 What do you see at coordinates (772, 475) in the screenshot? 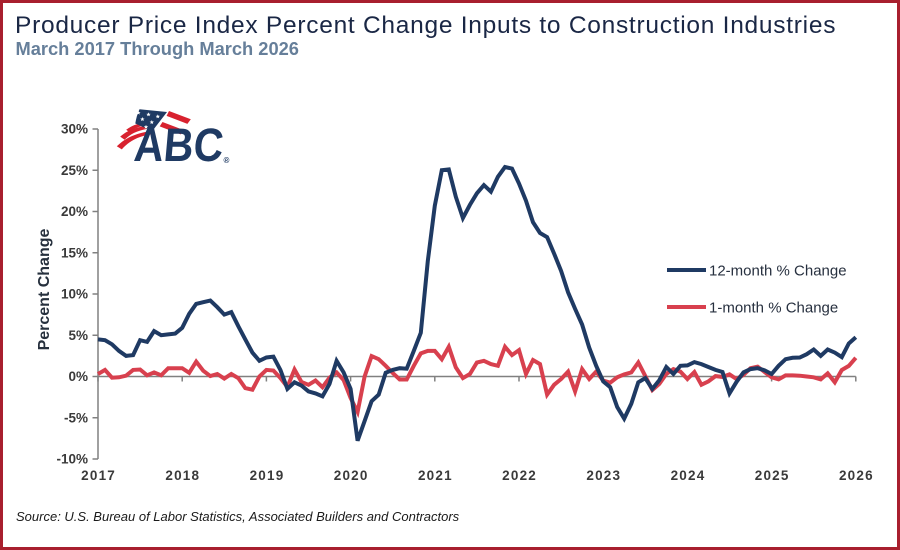
I see `svg-text: 2025` at bounding box center [772, 475].